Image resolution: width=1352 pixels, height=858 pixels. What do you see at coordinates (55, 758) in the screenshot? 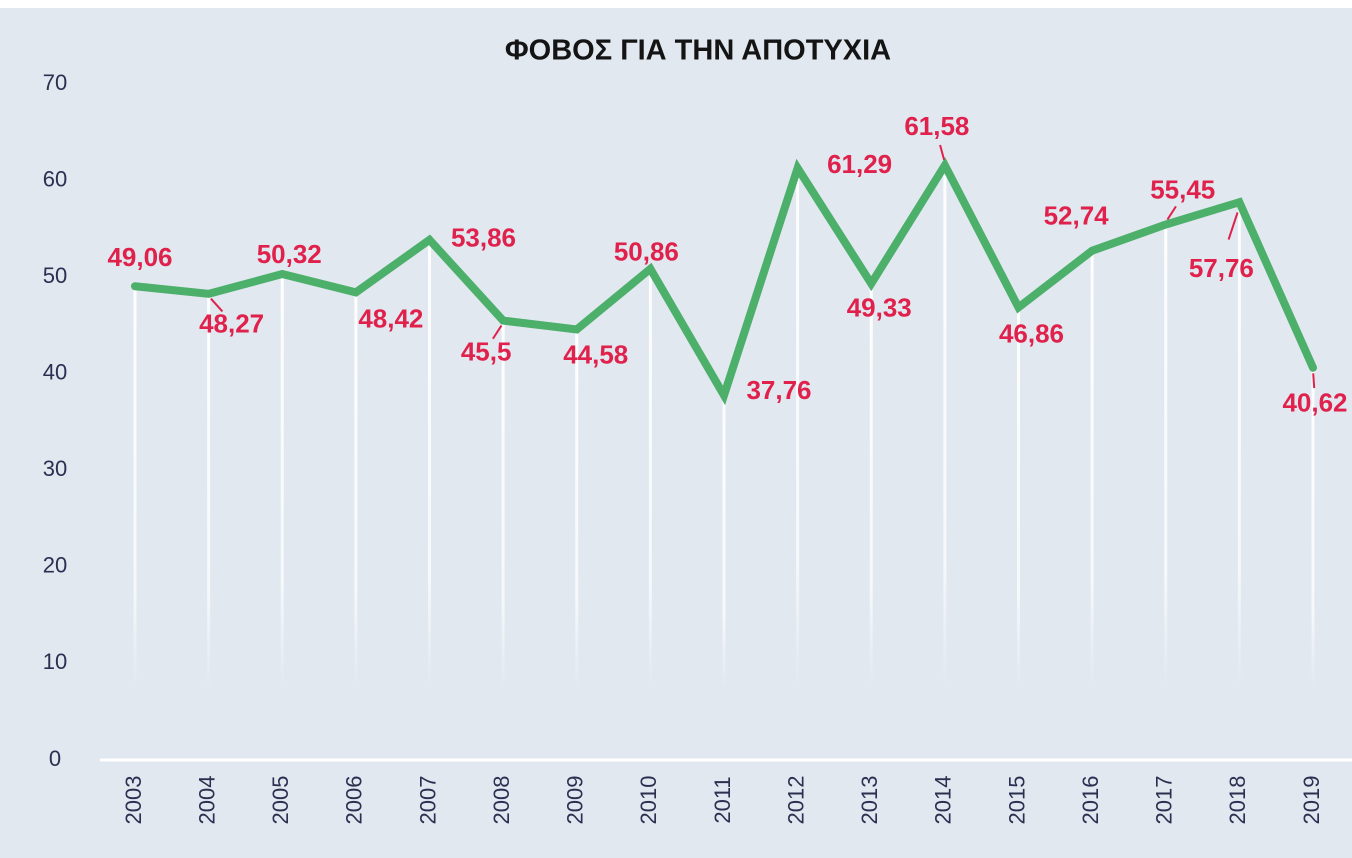
I see `y-tick-label: 0` at bounding box center [55, 758].